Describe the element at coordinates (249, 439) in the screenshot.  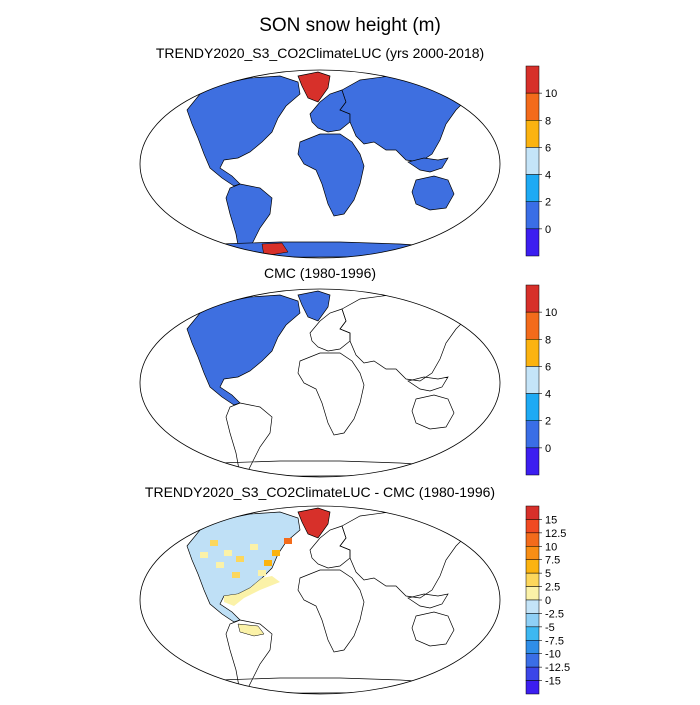
I see `land-southAmerica` at that location.